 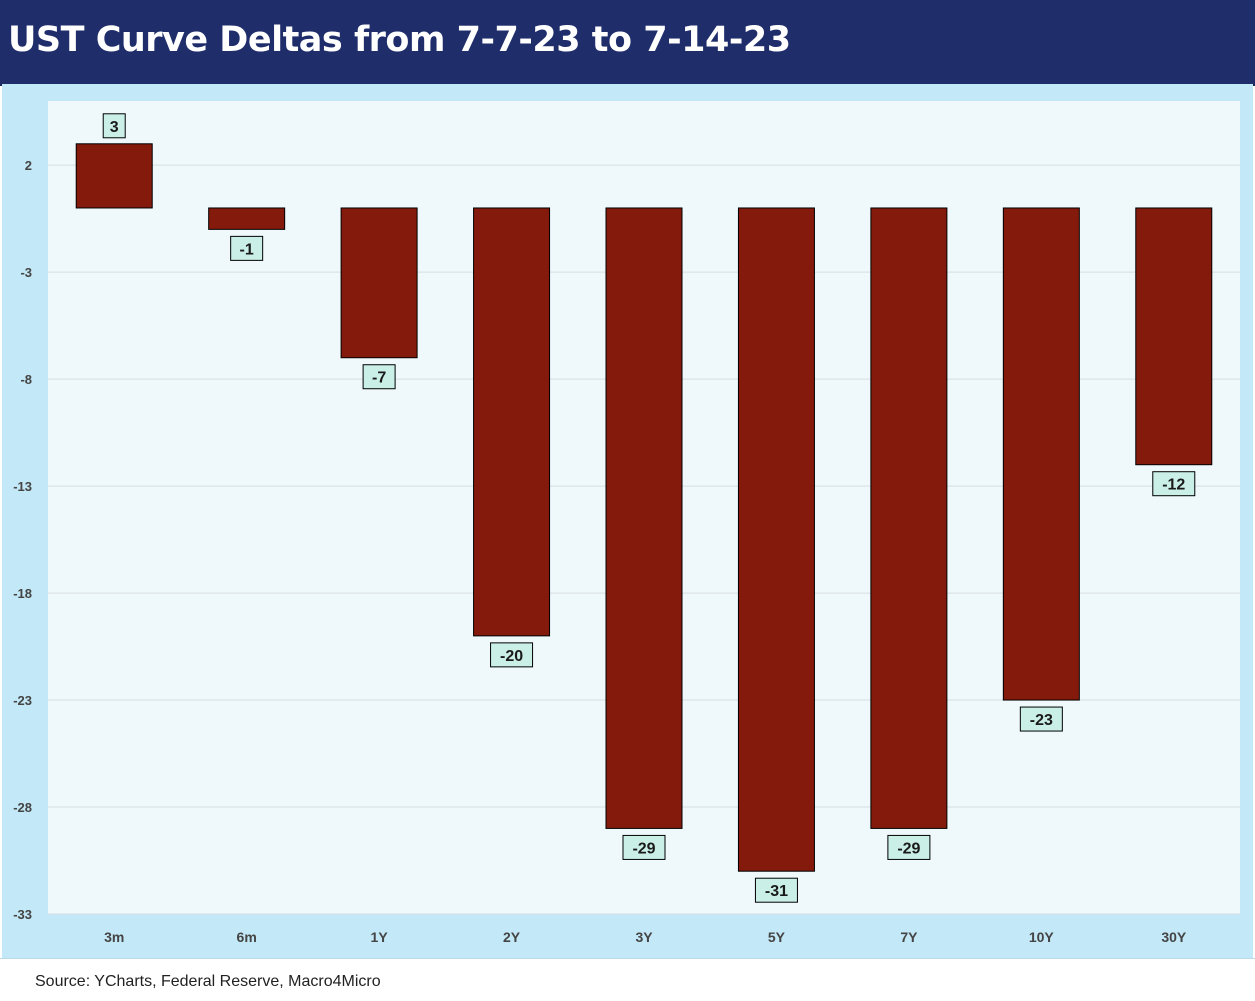 What do you see at coordinates (22, 700) in the screenshot?
I see `y-tick-label: -23` at bounding box center [22, 700].